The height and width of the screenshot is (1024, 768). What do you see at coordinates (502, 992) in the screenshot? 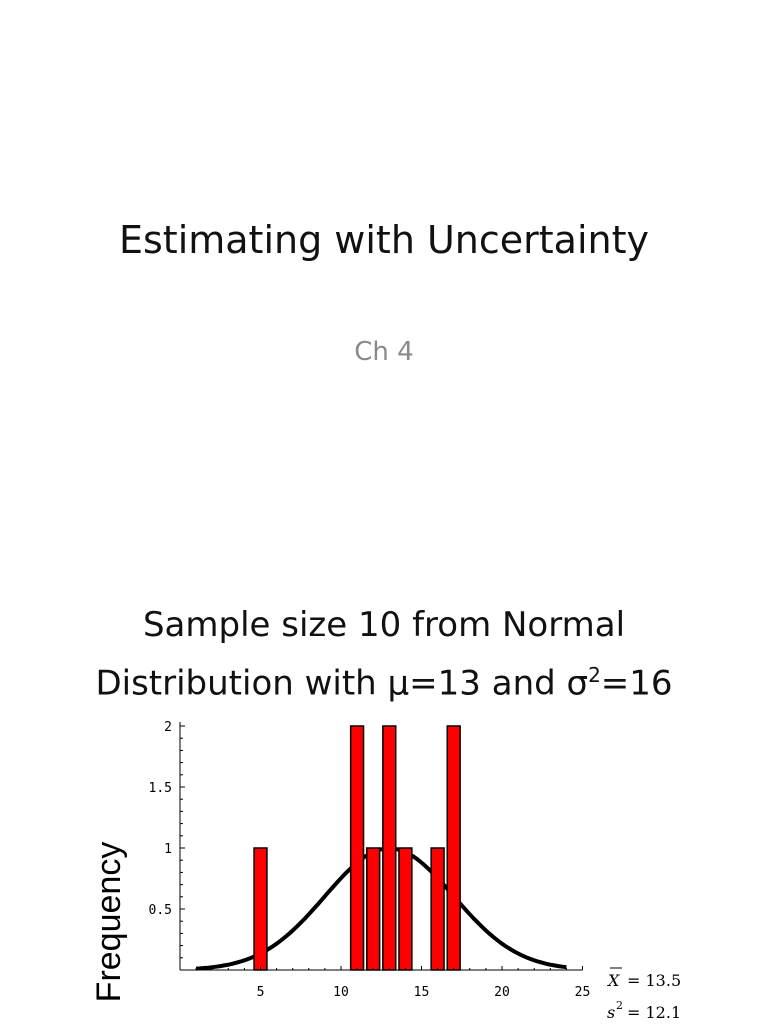
I see `x-tick-label: 20` at bounding box center [502, 992].